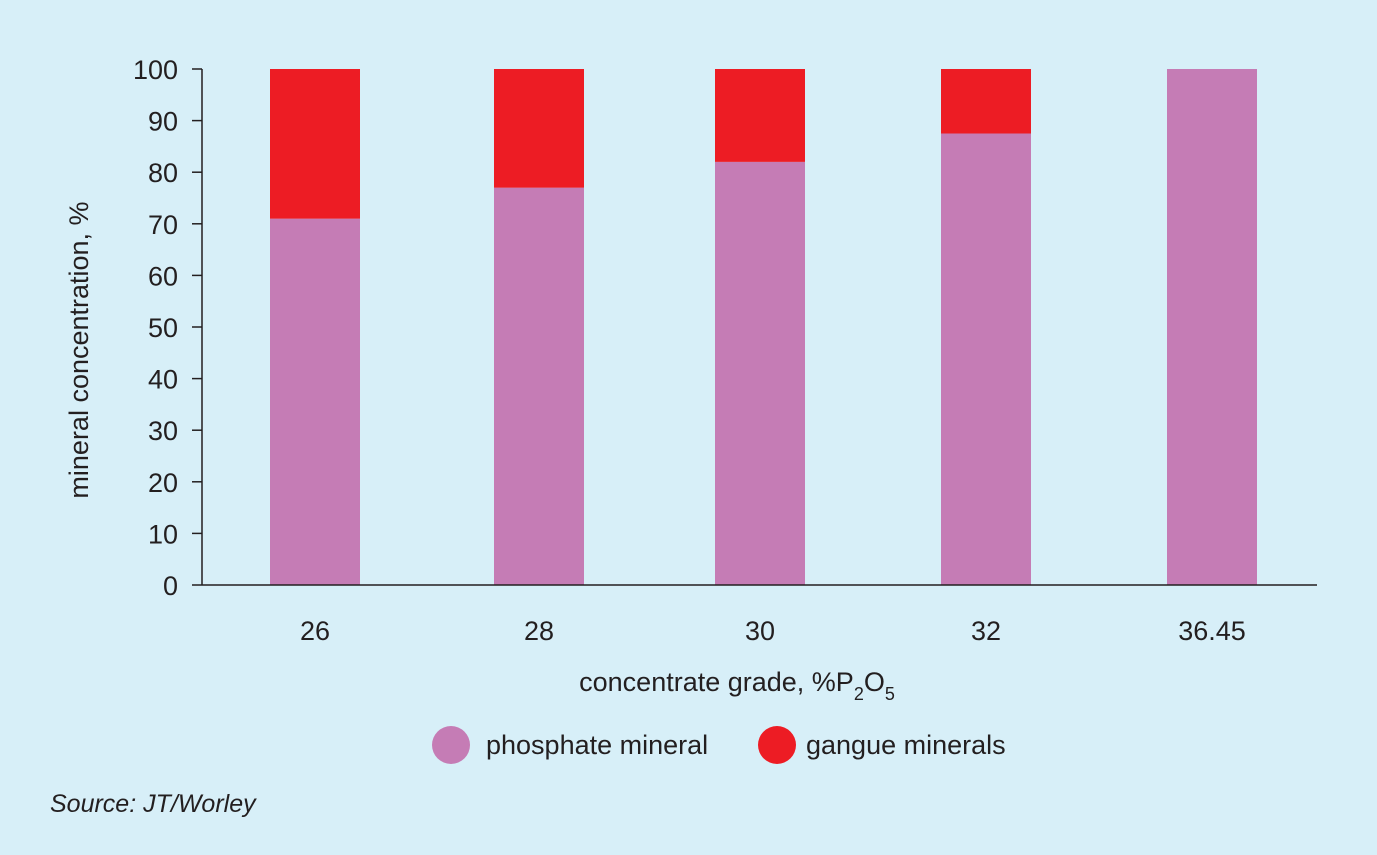 This screenshot has width=1377, height=855. Describe the element at coordinates (737, 685) in the screenshot. I see `x-axis-title: concentrate grade, %P2O5` at that location.